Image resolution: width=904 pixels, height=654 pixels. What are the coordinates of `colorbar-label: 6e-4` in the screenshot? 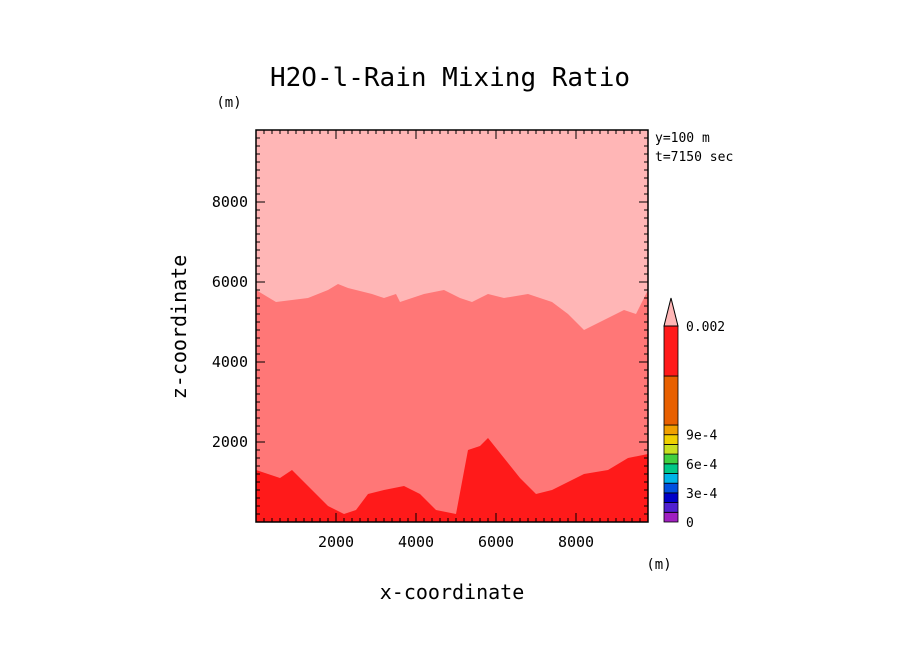 It's located at (701, 465).